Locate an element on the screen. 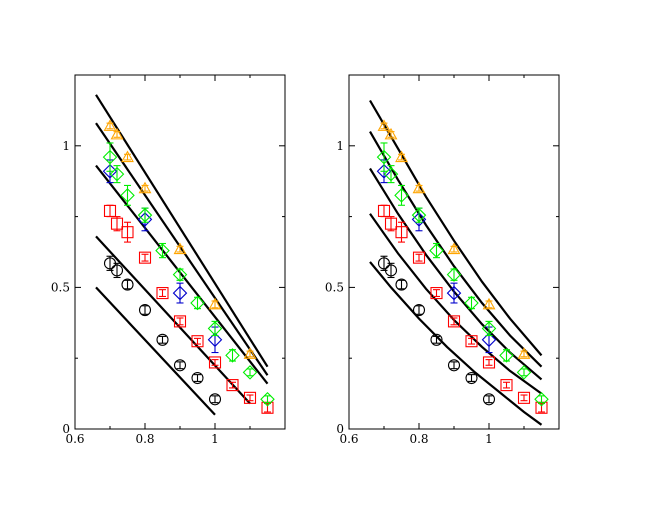 The height and width of the screenshot is (505, 654). circle-series is located at coordinates (162, 330).